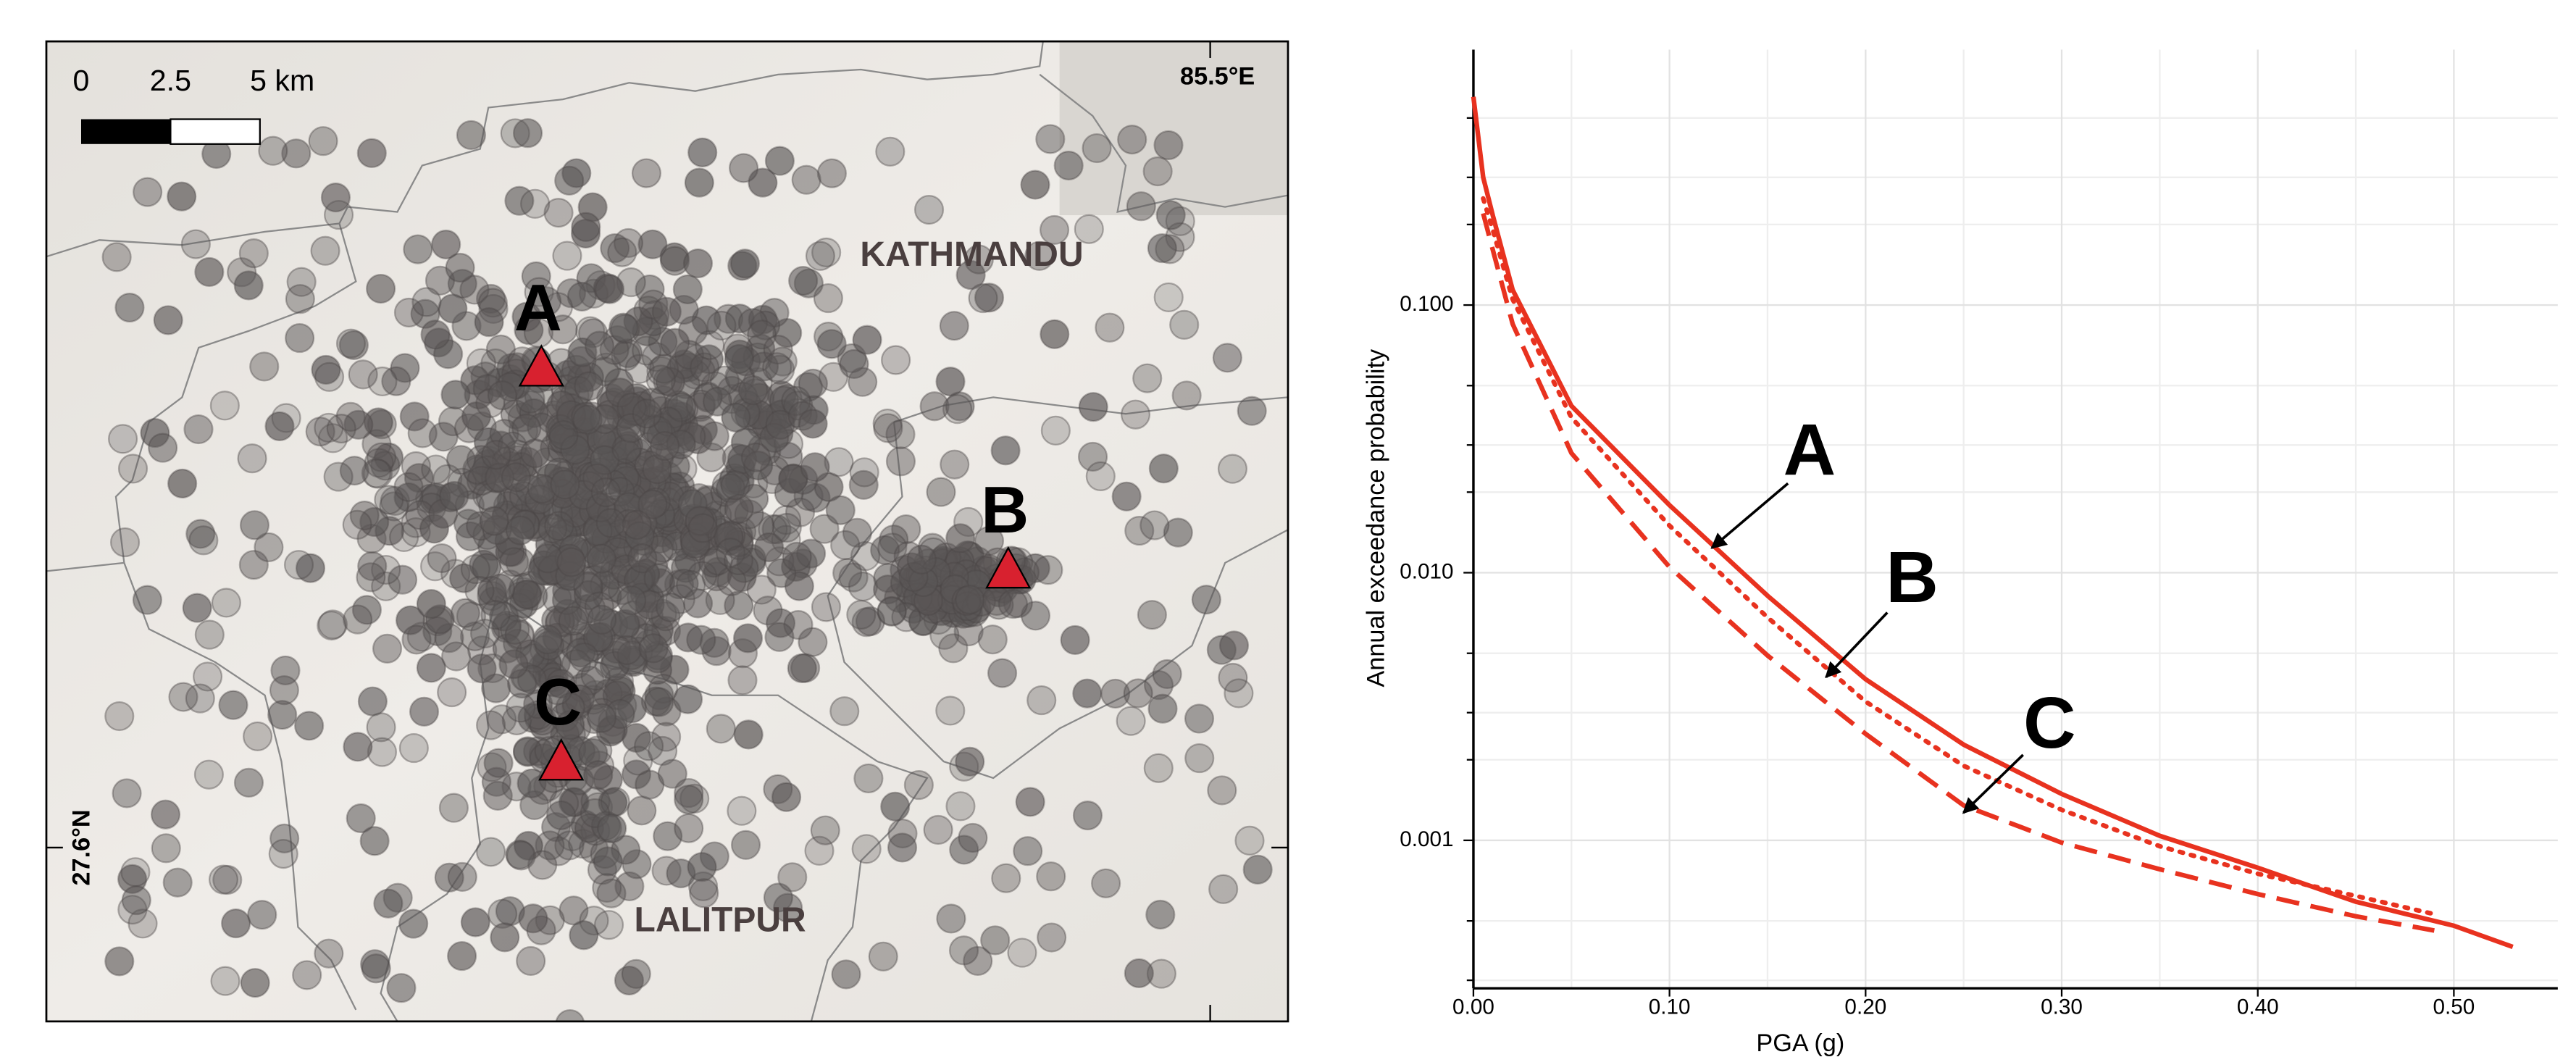  What do you see at coordinates (81, 80) in the screenshot?
I see `scale-label: 0` at bounding box center [81, 80].